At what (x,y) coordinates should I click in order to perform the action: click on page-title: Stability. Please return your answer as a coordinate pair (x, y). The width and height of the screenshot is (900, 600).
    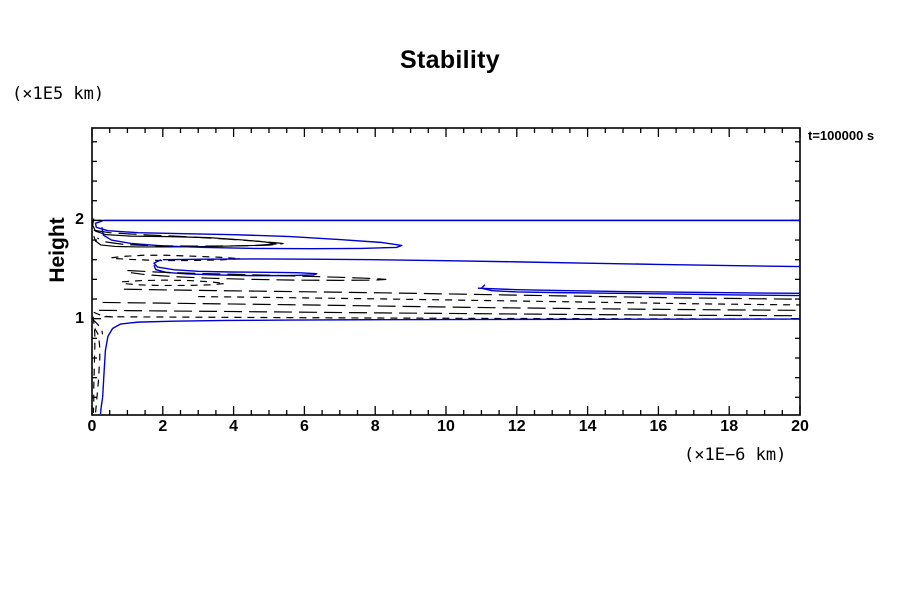
    Looking at the image, I should click on (450, 60).